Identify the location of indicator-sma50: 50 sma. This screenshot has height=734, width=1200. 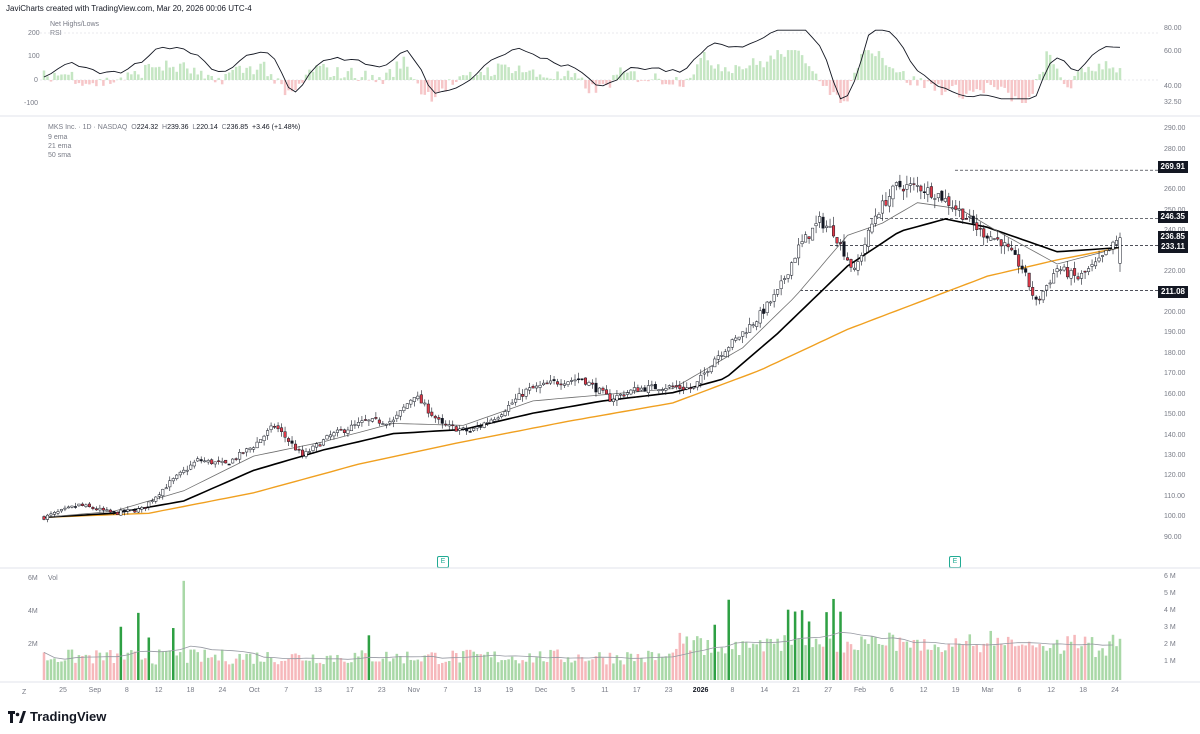
(59, 155).